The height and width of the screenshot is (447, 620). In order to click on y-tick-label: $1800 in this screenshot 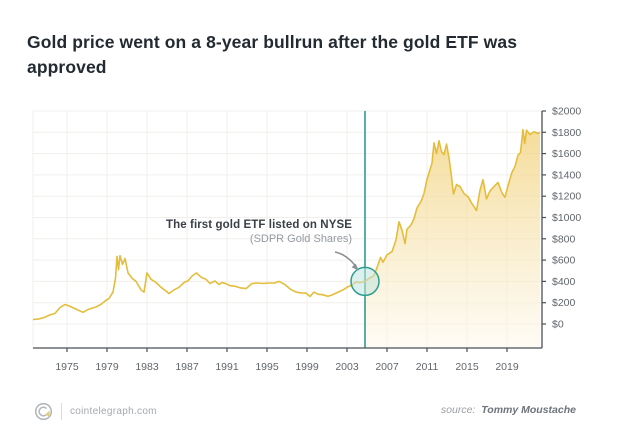, I will do `click(566, 133)`.